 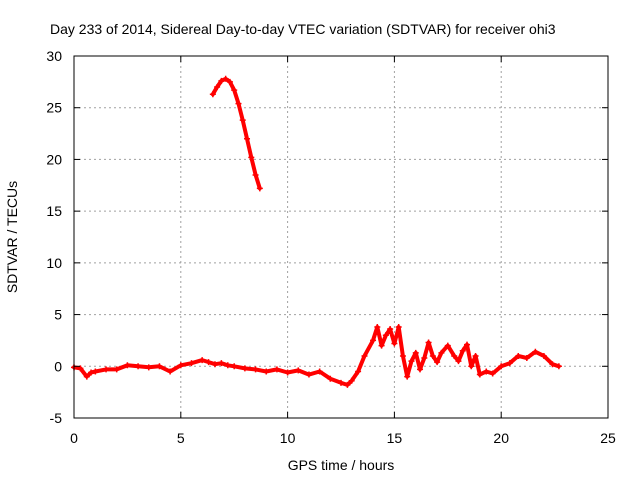 I want to click on x-tick-label: 20, so click(x=501, y=438).